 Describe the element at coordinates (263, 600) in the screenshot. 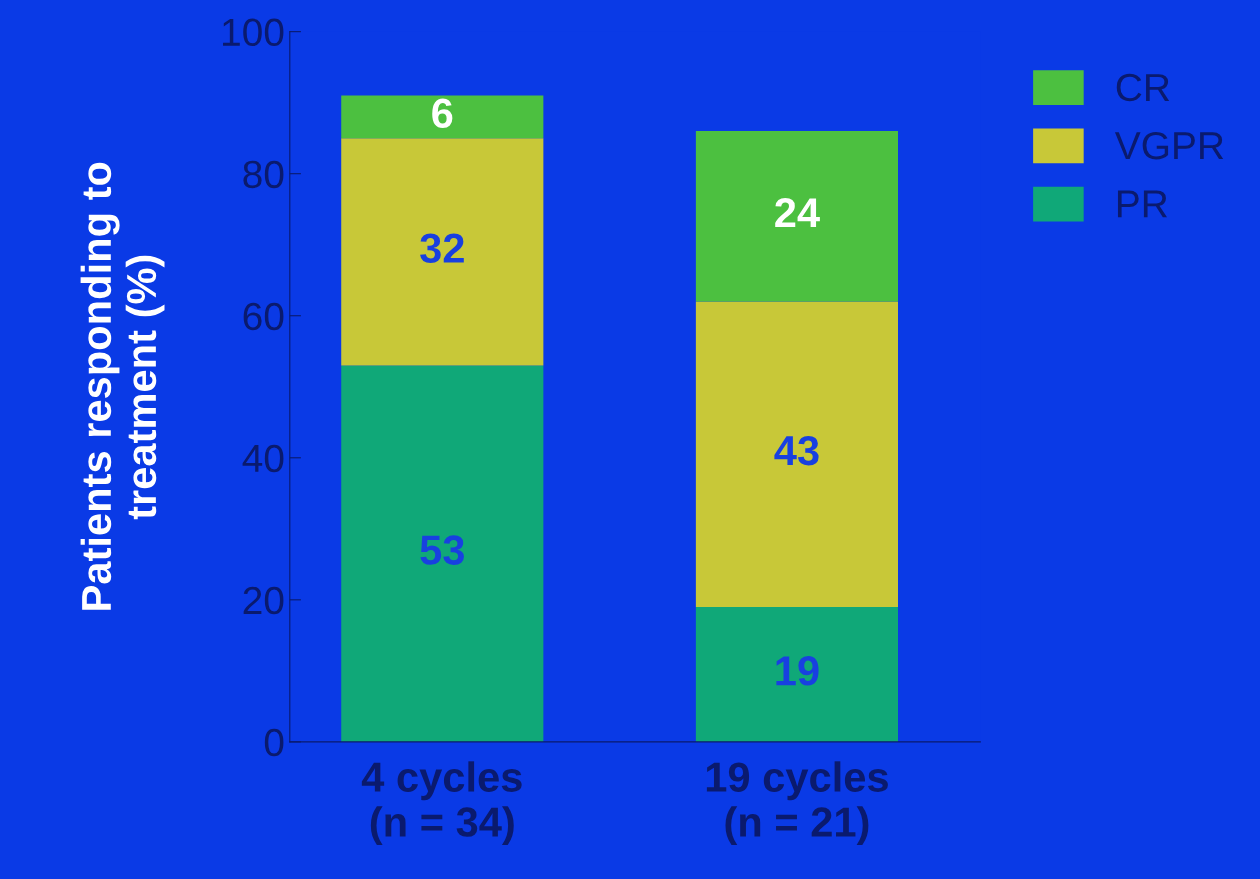

I see `y-tick-label: 20` at that location.